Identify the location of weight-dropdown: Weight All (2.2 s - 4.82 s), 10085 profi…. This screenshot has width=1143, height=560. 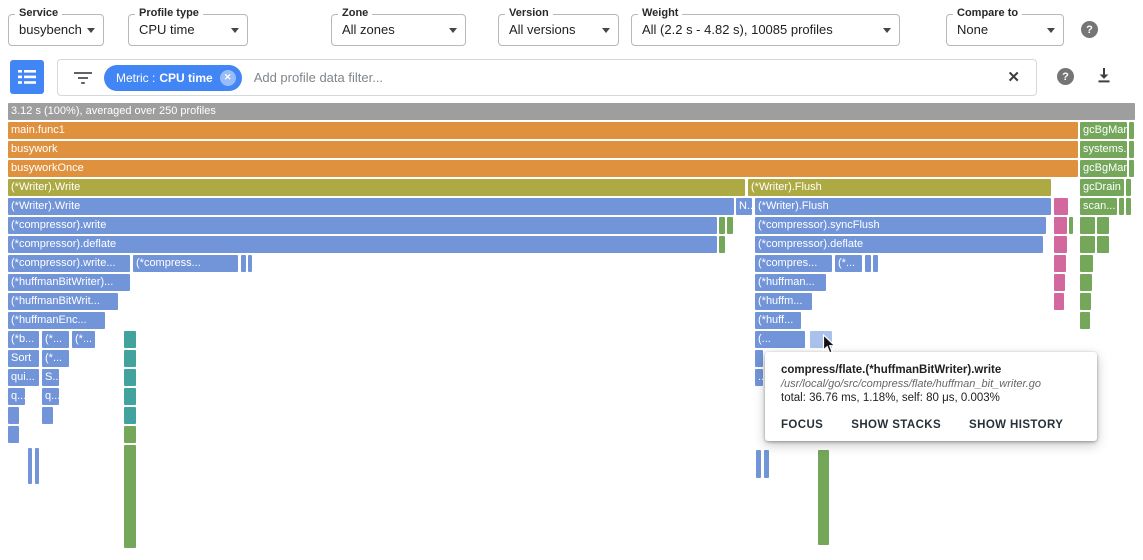
(765, 26).